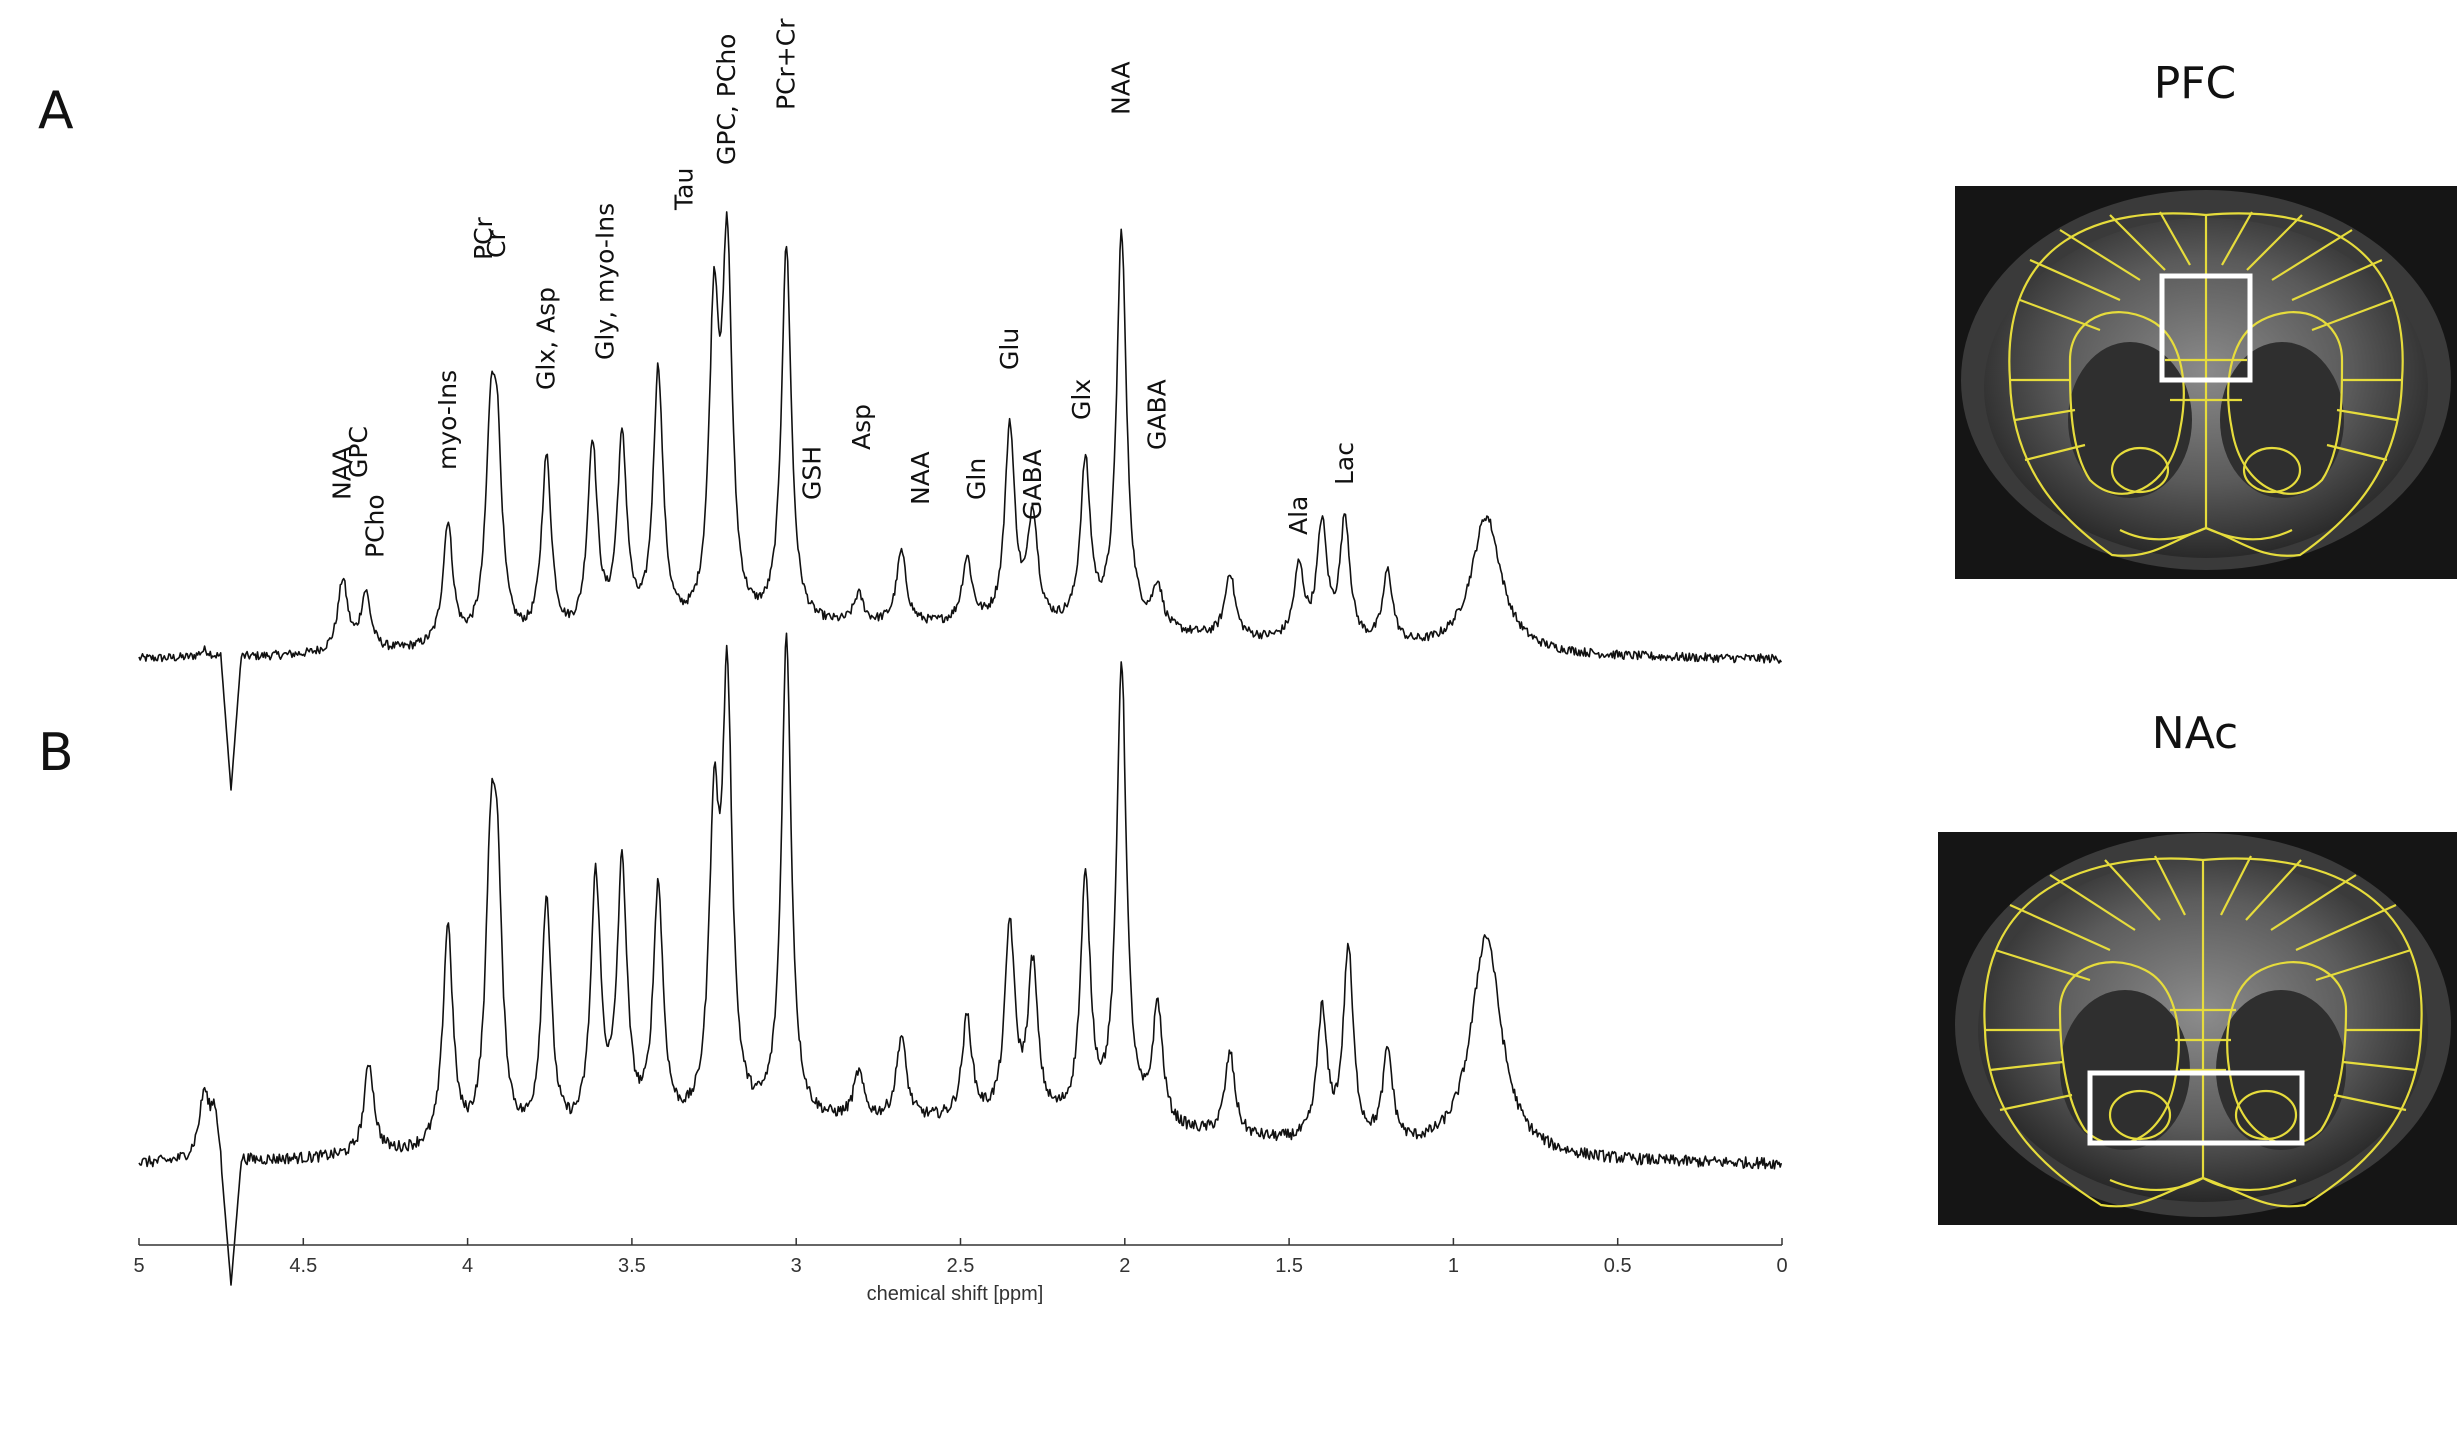 The image size is (2457, 1441). I want to click on peak-label: GPC, so click(358, 452).